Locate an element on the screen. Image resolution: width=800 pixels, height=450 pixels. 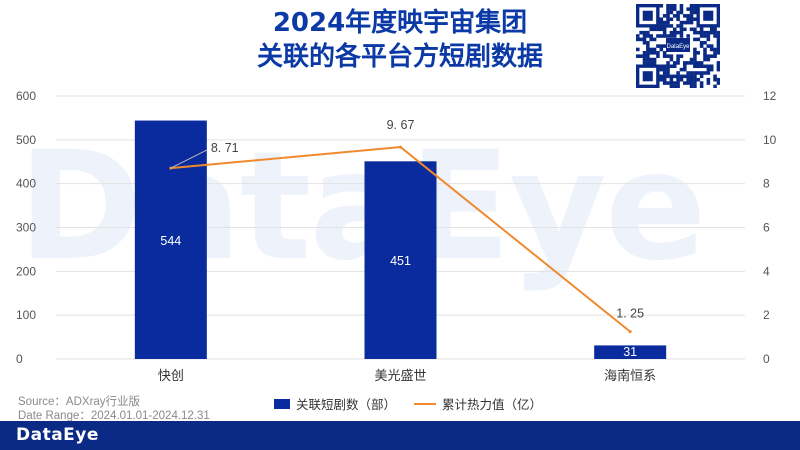
y-right-tick-label: 2 is located at coordinates (766, 315).